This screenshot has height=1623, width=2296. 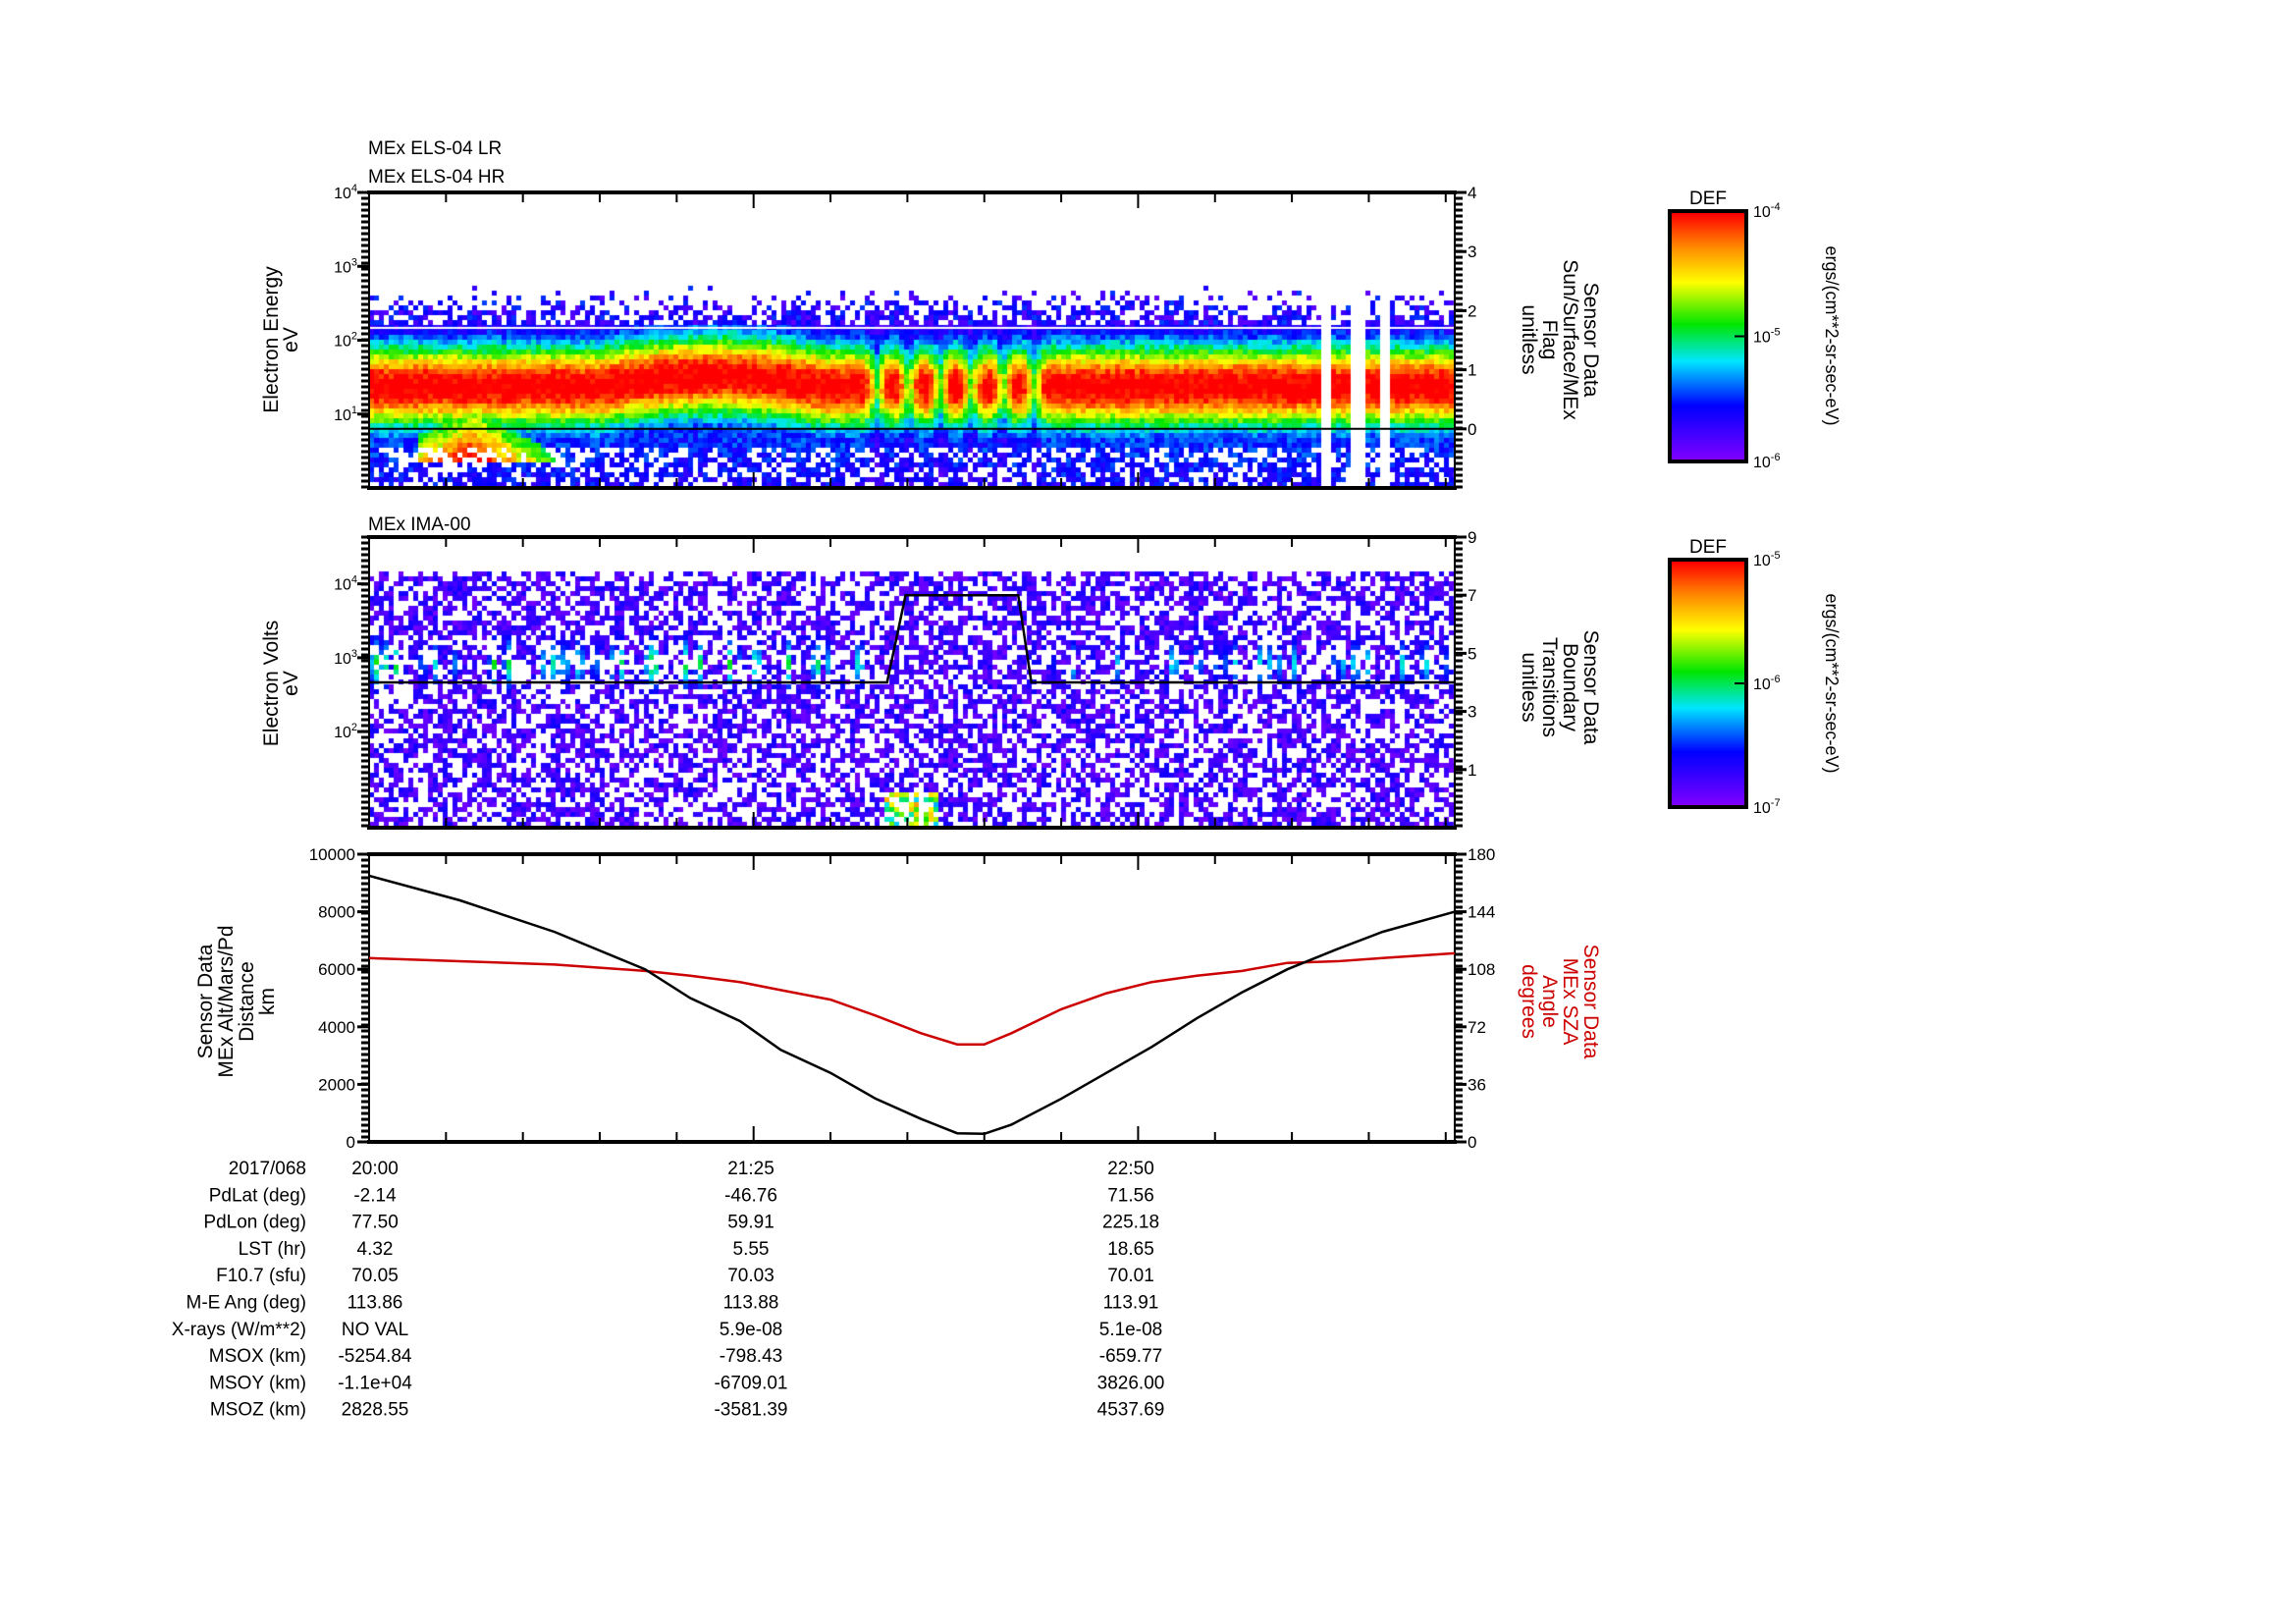 What do you see at coordinates (332, 854) in the screenshot?
I see `y-tick-label: 10000` at bounding box center [332, 854].